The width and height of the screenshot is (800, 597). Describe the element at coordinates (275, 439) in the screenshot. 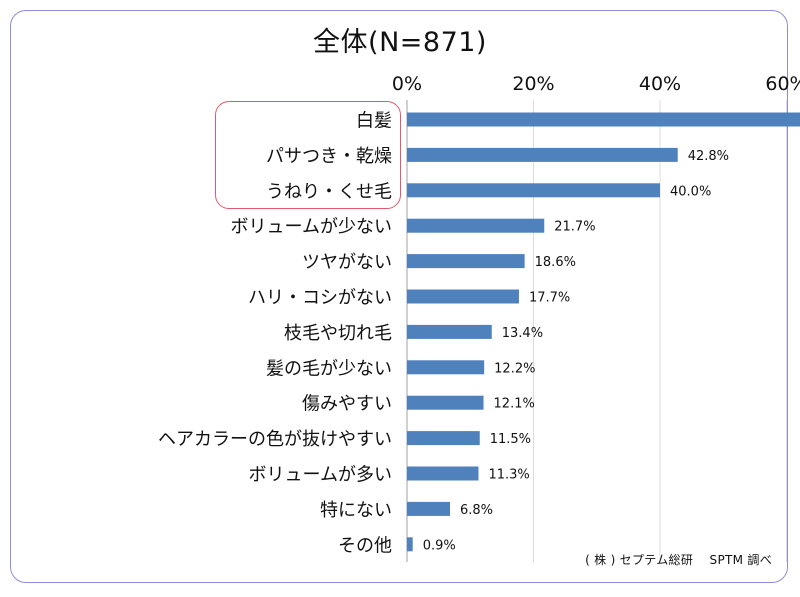

I see `category-label: ヘアカラーの色が抜けやすい` at that location.